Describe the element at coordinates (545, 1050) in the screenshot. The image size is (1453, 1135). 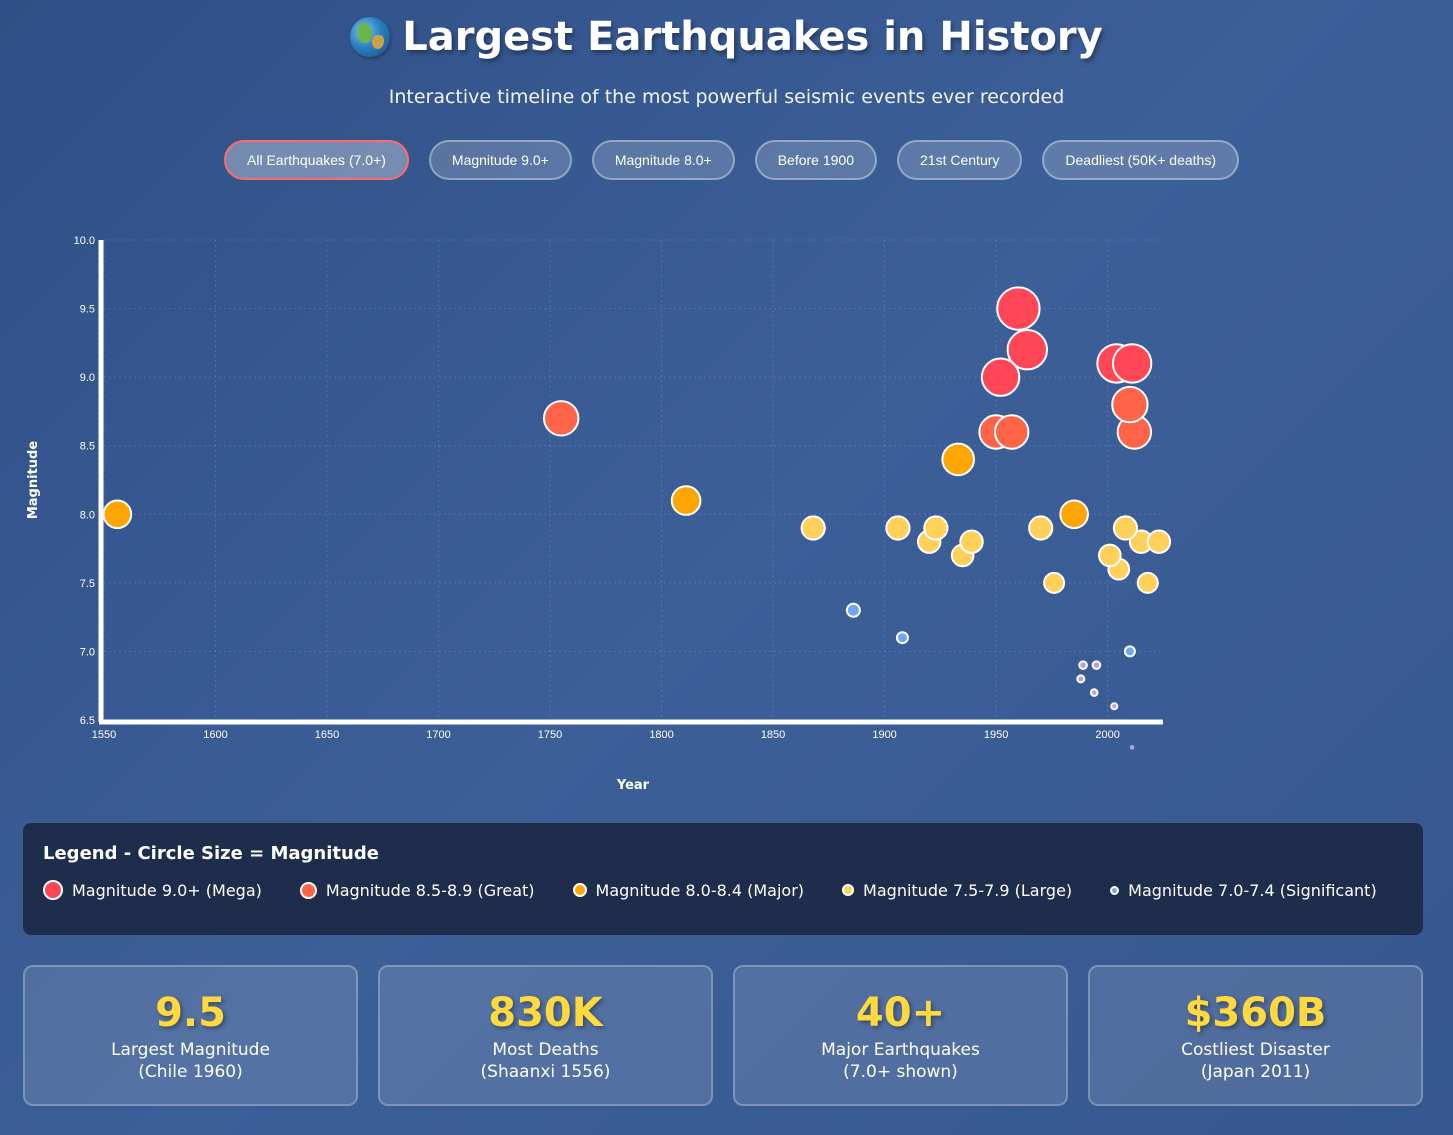
I see `stat-label: Most Deaths` at that location.